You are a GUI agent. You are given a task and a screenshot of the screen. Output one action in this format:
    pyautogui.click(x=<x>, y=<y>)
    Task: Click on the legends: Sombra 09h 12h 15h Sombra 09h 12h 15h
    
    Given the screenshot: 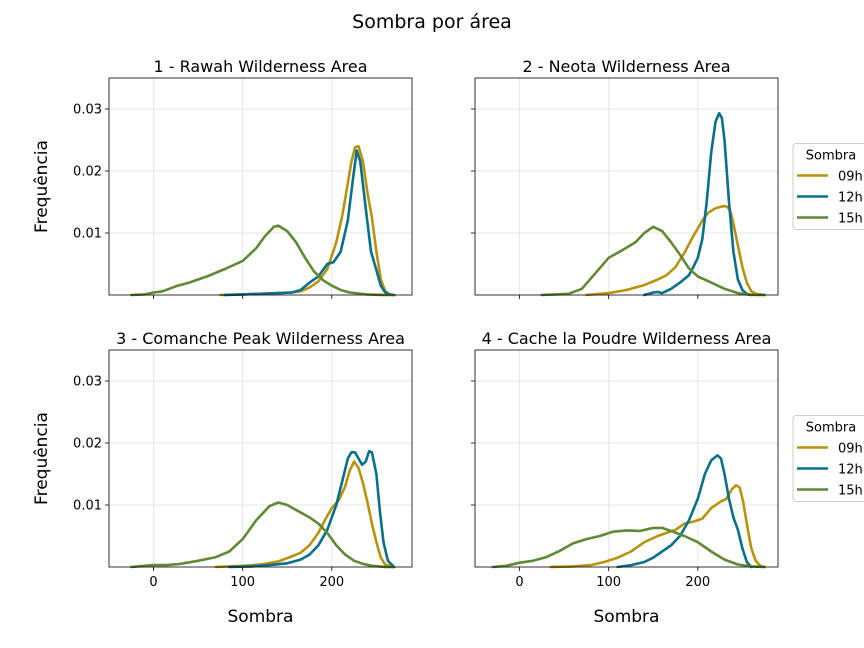 What is the action you would take?
    pyautogui.click(x=828, y=322)
    